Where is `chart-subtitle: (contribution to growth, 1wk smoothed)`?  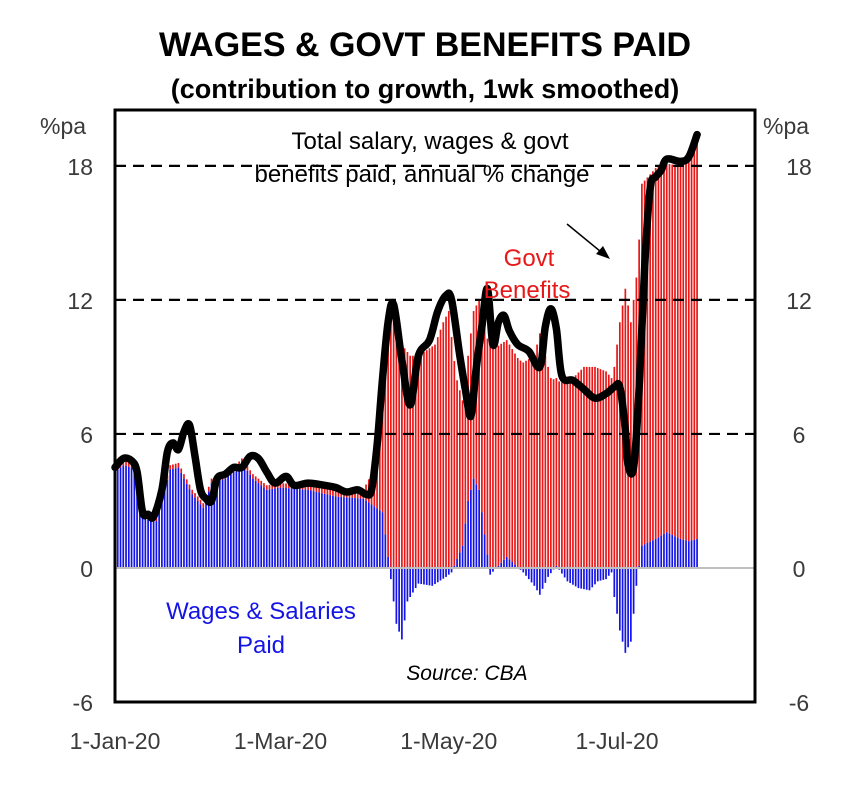 chart-subtitle: (contribution to growth, 1wk smoothed) is located at coordinates (425, 89).